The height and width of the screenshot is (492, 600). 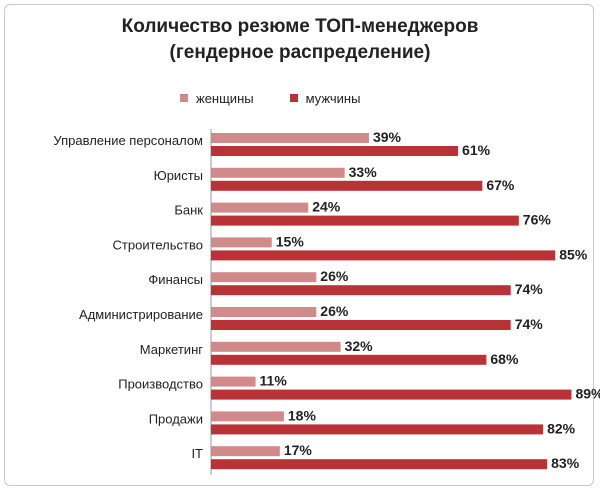 What do you see at coordinates (476, 150) in the screenshot?
I see `value-label-men: 61%` at bounding box center [476, 150].